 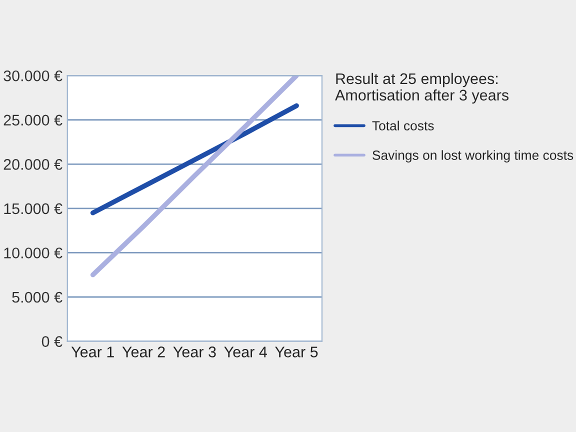 I want to click on y-tick-label: 10.000 €, so click(x=33, y=253).